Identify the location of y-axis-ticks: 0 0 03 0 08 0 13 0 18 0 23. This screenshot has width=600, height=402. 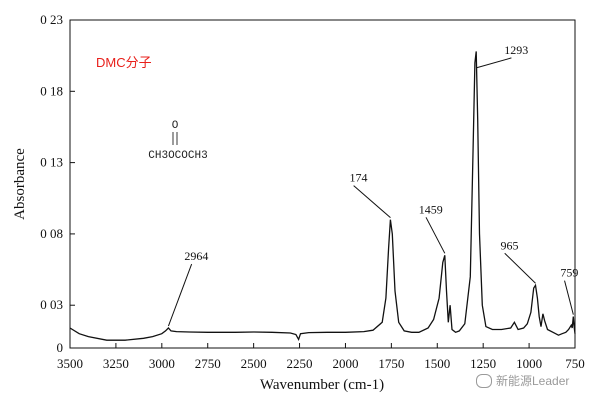
(57, 183).